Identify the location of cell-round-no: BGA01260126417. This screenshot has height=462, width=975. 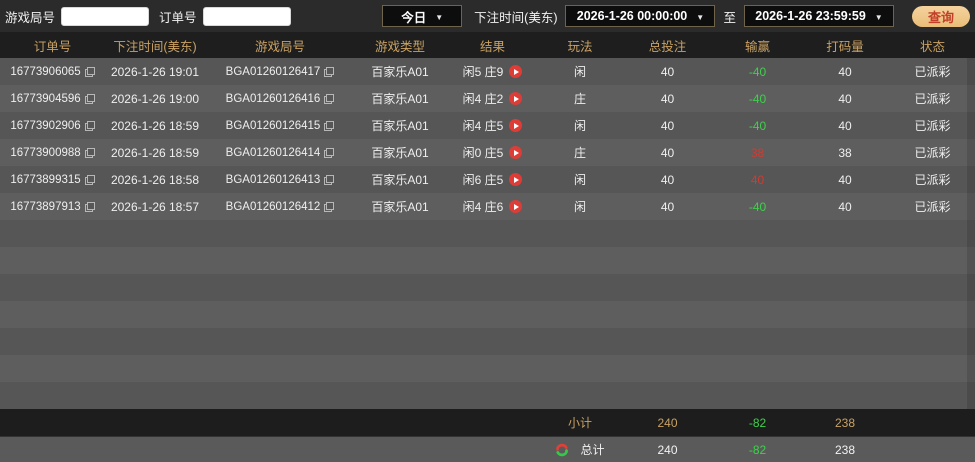
(280, 72).